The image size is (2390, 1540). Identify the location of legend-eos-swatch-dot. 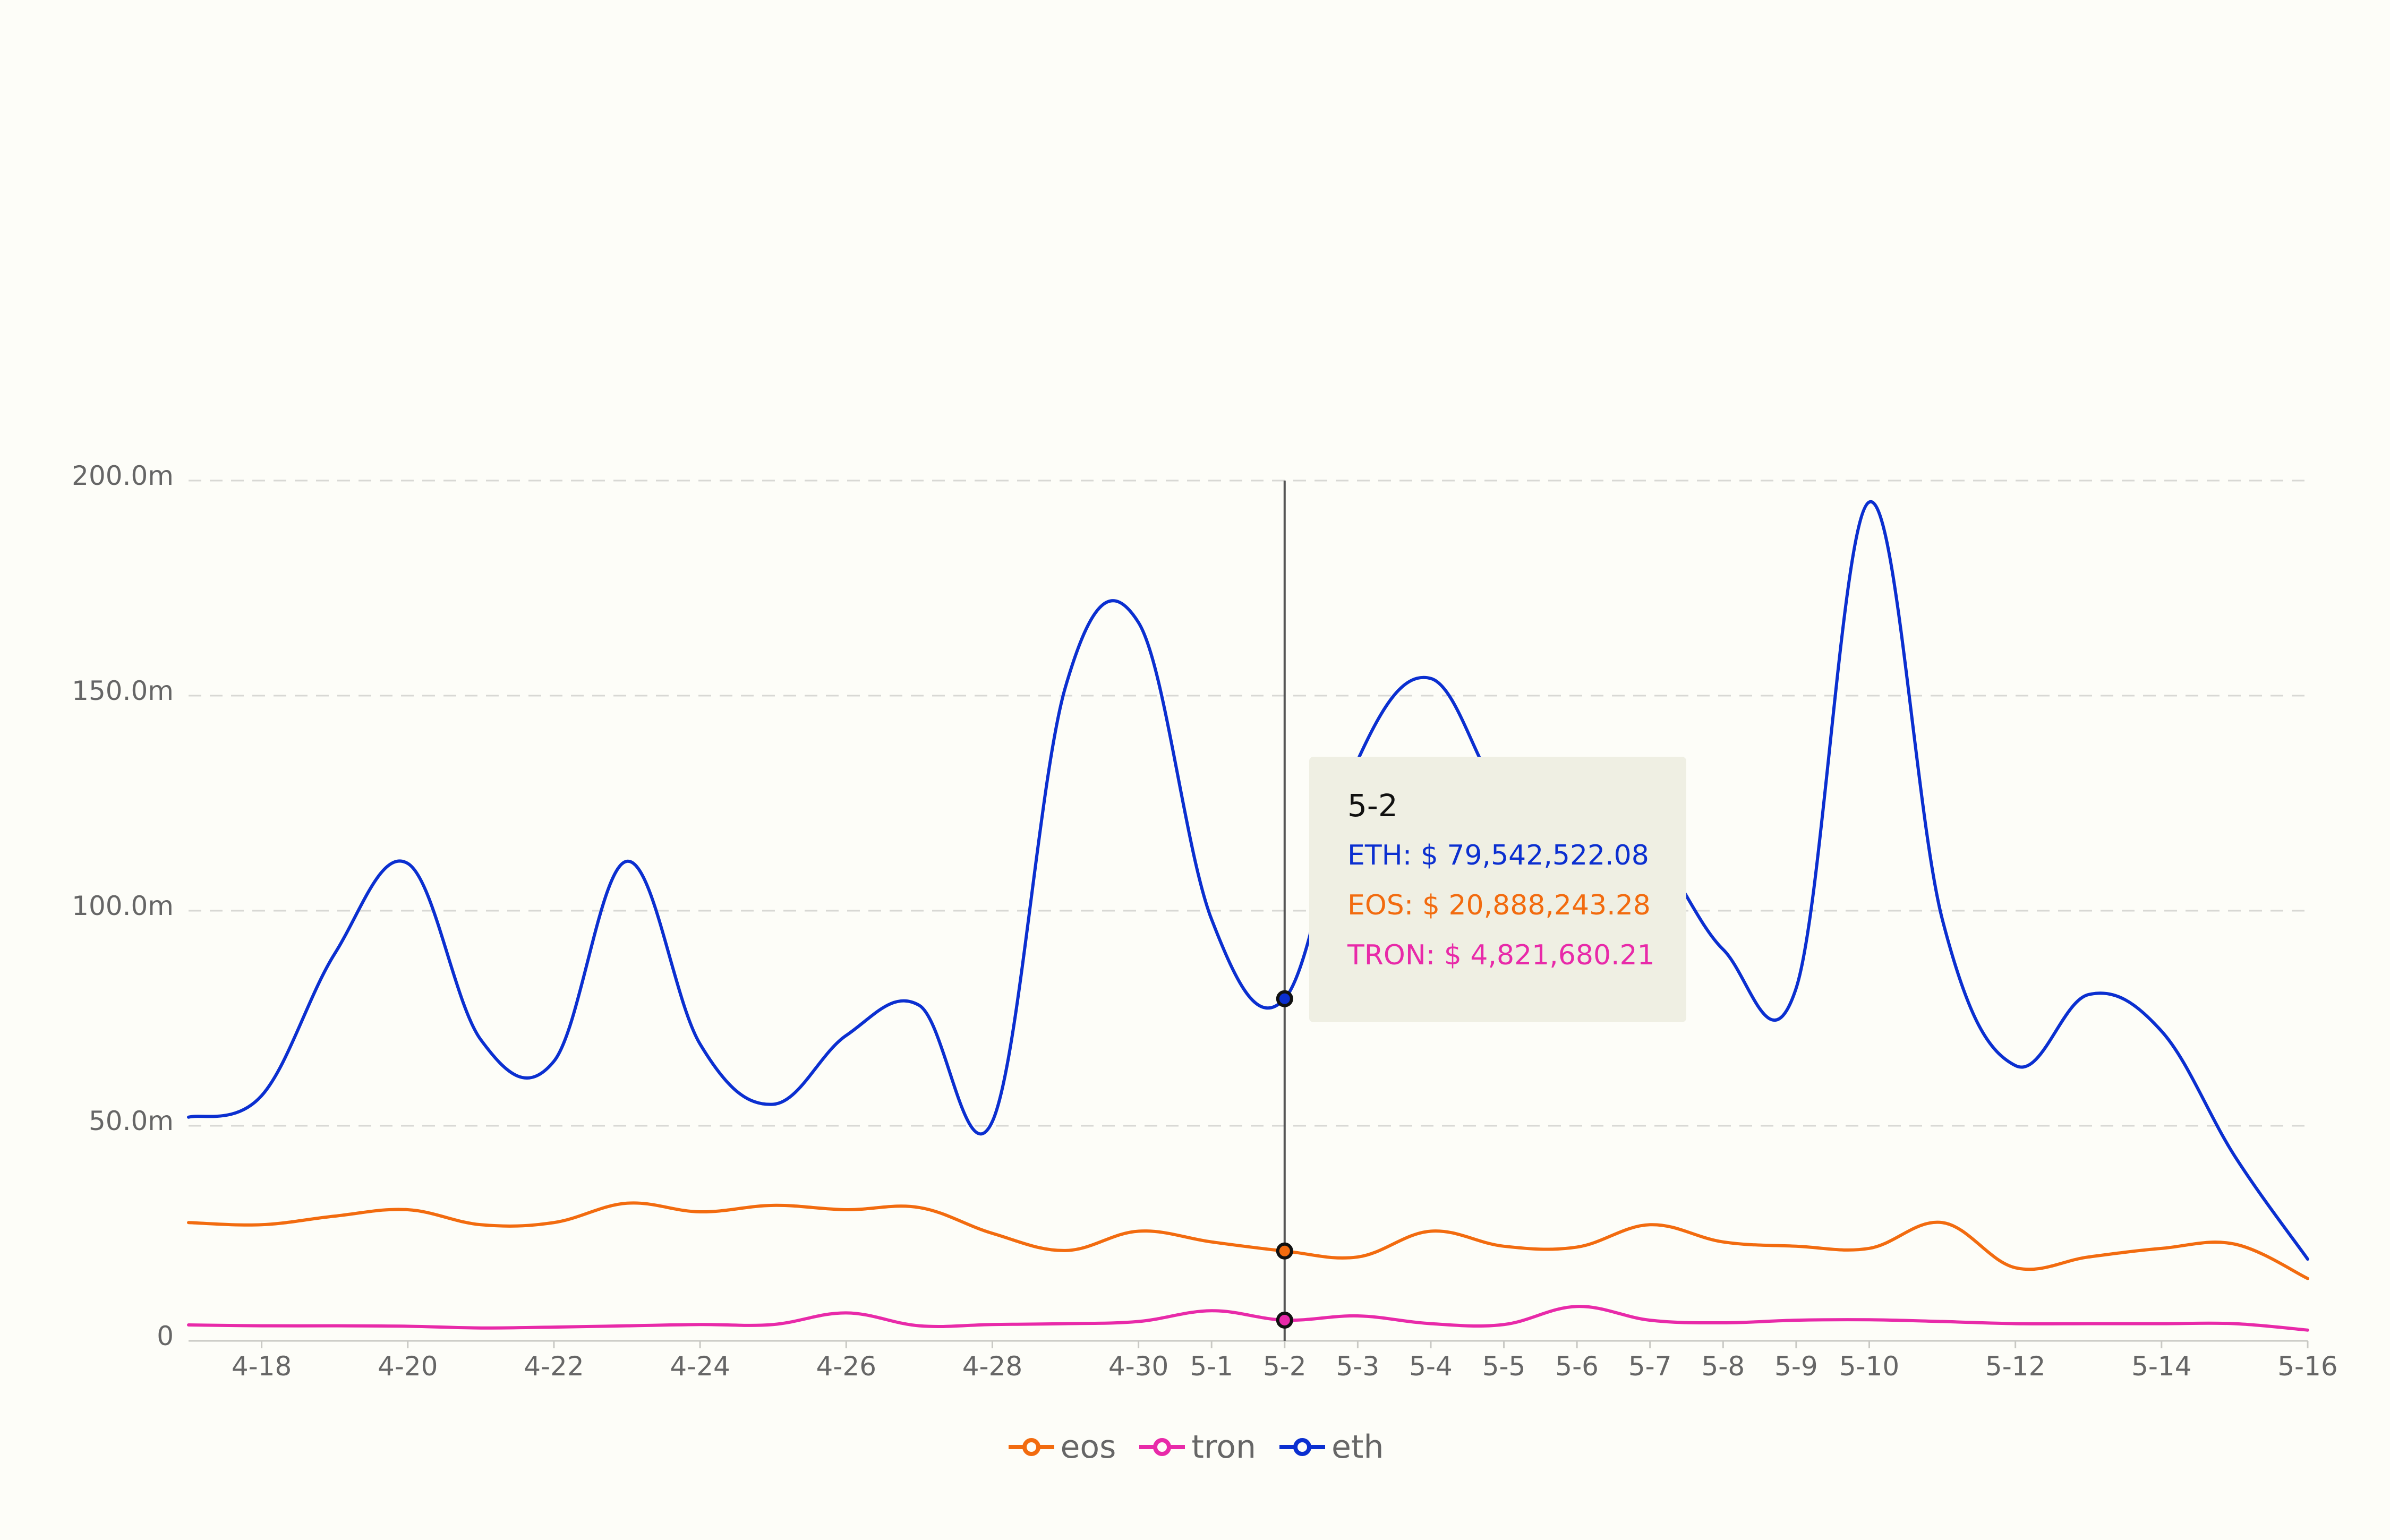
(1031, 1447).